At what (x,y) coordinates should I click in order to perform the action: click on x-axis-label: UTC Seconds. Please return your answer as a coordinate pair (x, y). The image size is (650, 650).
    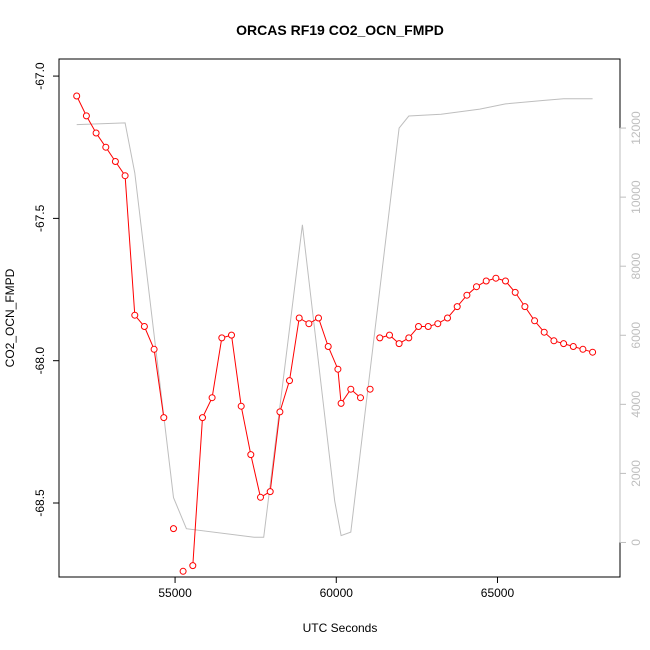
    Looking at the image, I should click on (340, 628).